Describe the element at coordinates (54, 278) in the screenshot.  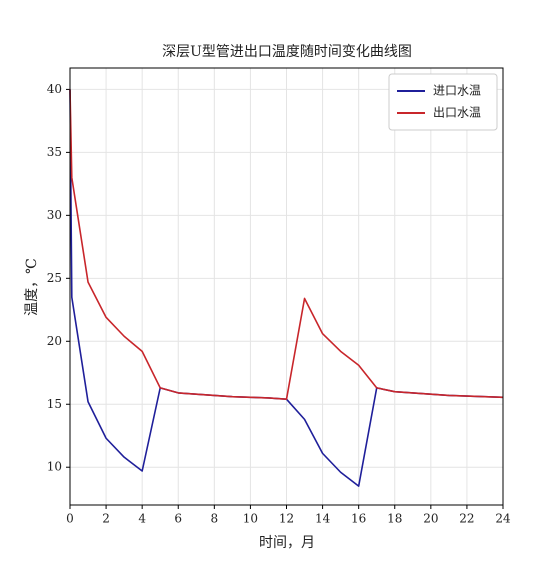
I see `y-tick-label: 25` at that location.